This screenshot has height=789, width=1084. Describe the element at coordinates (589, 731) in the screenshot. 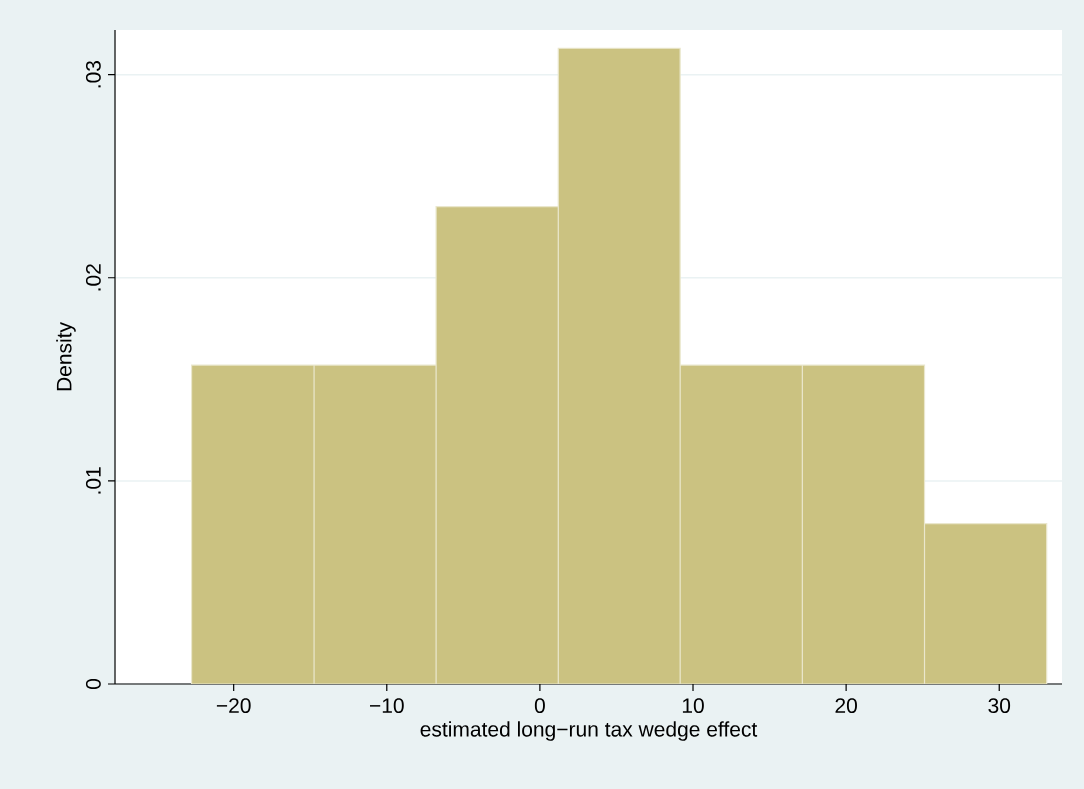

I see `x-axis-title: estimated long−run tax wedge effect` at that location.